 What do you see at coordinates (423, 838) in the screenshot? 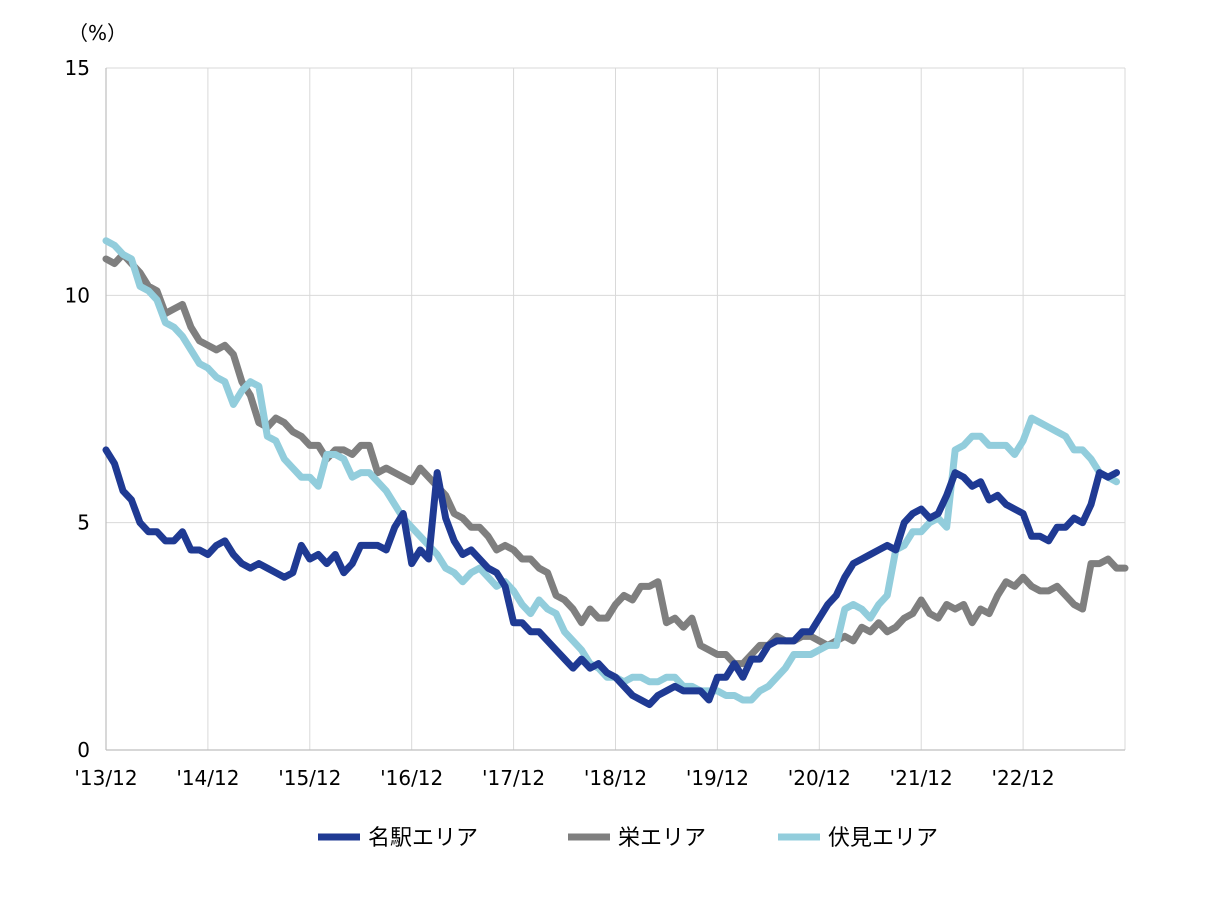
I see `legend-label-0: 名駅エリア` at bounding box center [423, 838].